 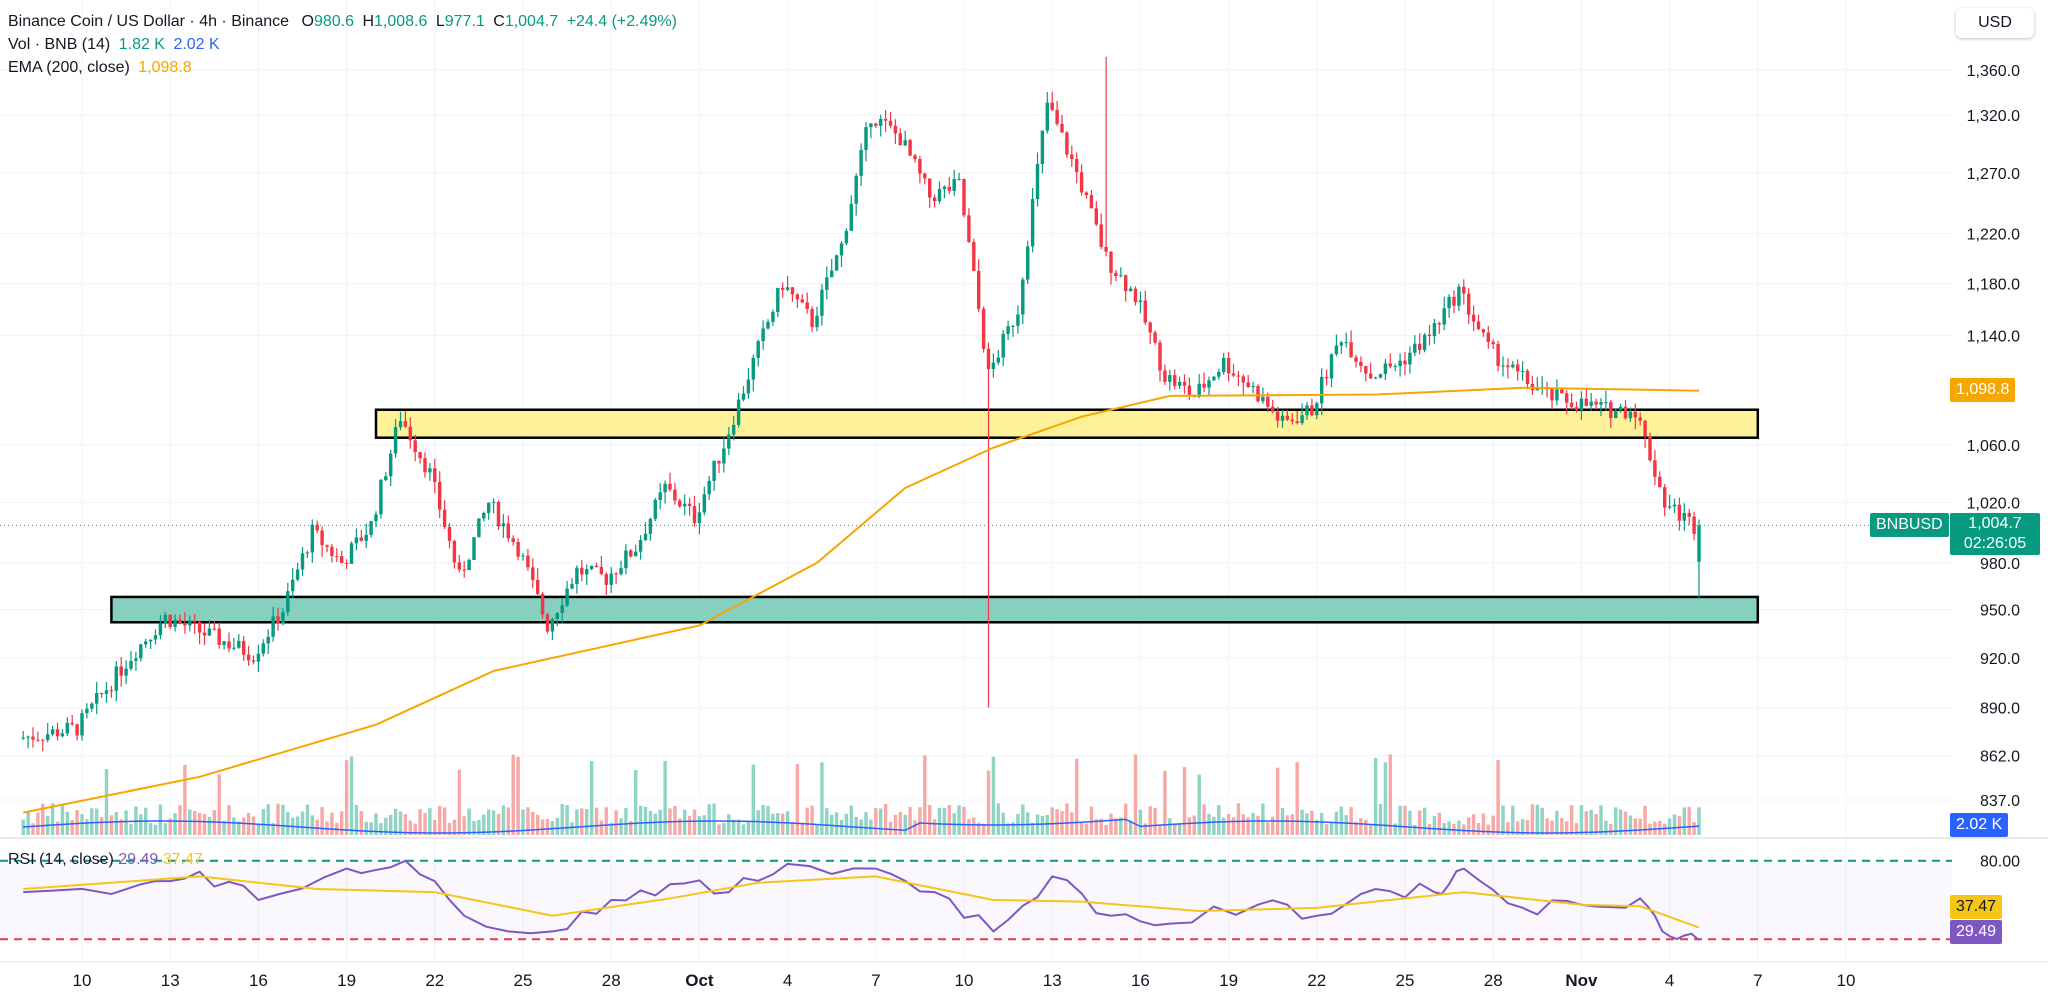 I want to click on currency-button: USD, so click(x=1995, y=23).